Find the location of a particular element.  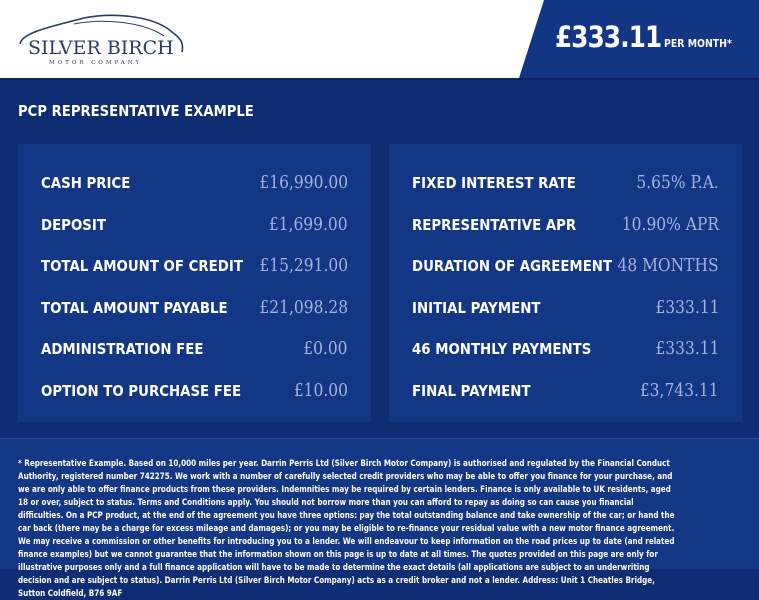

finance-row: REPRESENTATIVE APR 10.90% APR is located at coordinates (565, 226).